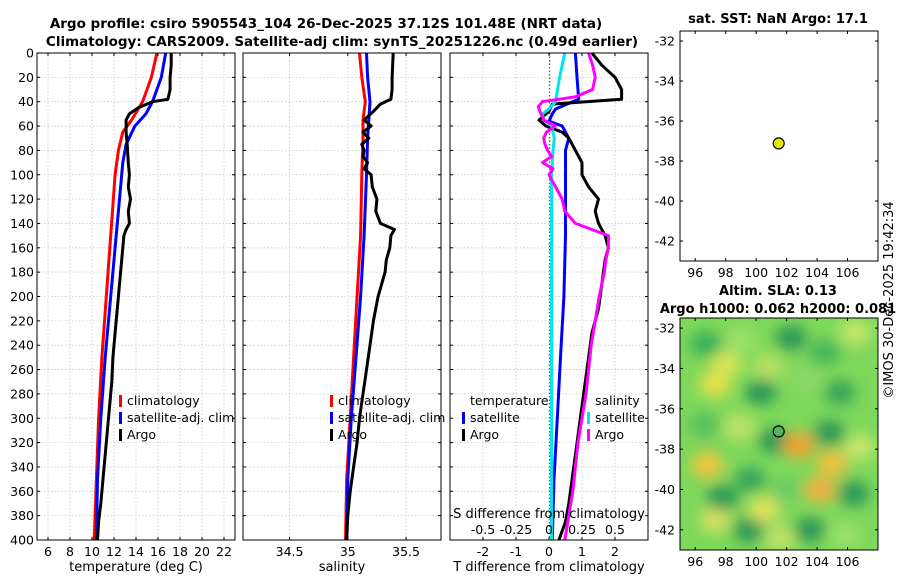  Describe the element at coordinates (22, 296) in the screenshot. I see `ytick-label: 200` at that location.